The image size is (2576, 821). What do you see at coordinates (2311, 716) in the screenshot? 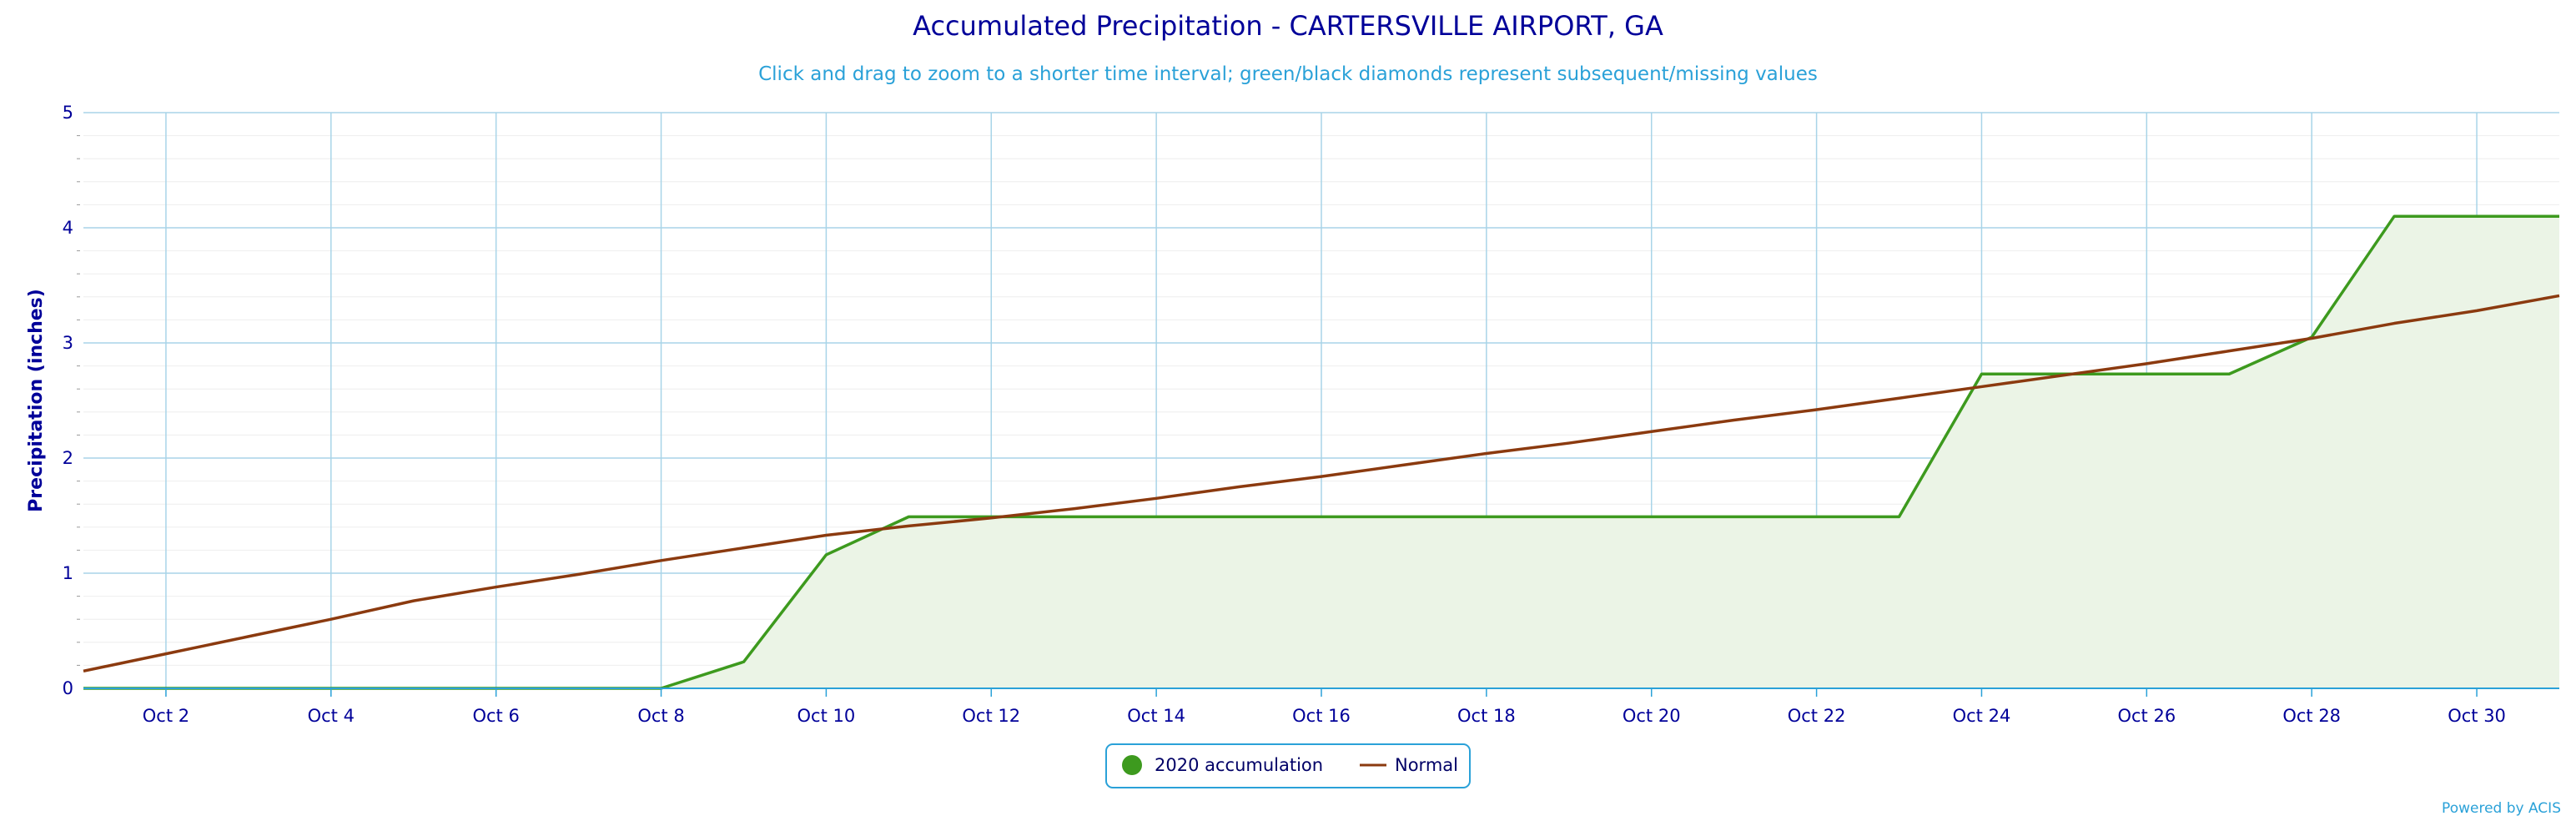
I see `x-tick-label: Oct 28` at bounding box center [2311, 716].